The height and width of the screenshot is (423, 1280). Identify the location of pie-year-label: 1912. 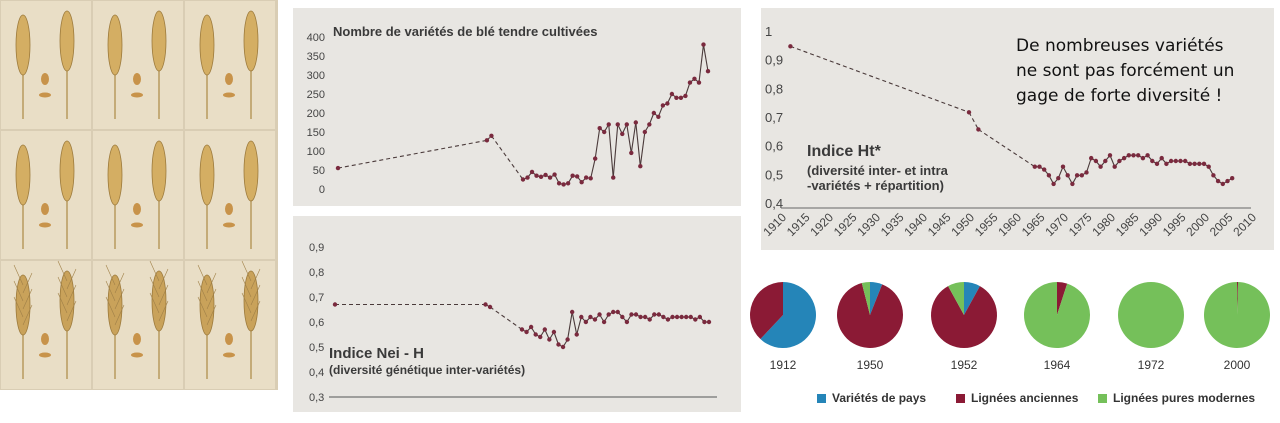
(783, 365).